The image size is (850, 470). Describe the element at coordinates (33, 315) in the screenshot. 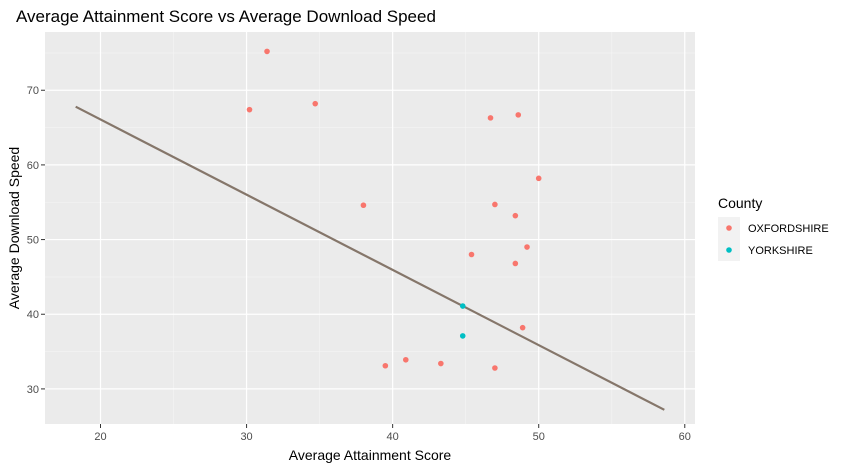

I see `y-tick-label: 40` at that location.